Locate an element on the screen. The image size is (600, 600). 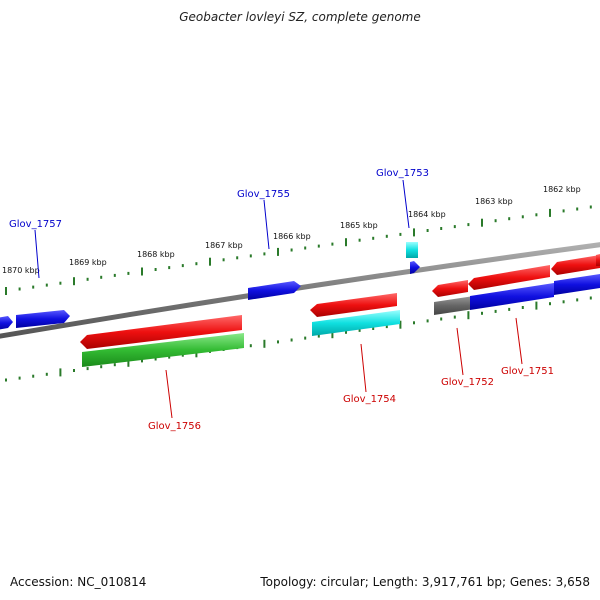
reverse-strand-genes is located at coordinates (340, 320).